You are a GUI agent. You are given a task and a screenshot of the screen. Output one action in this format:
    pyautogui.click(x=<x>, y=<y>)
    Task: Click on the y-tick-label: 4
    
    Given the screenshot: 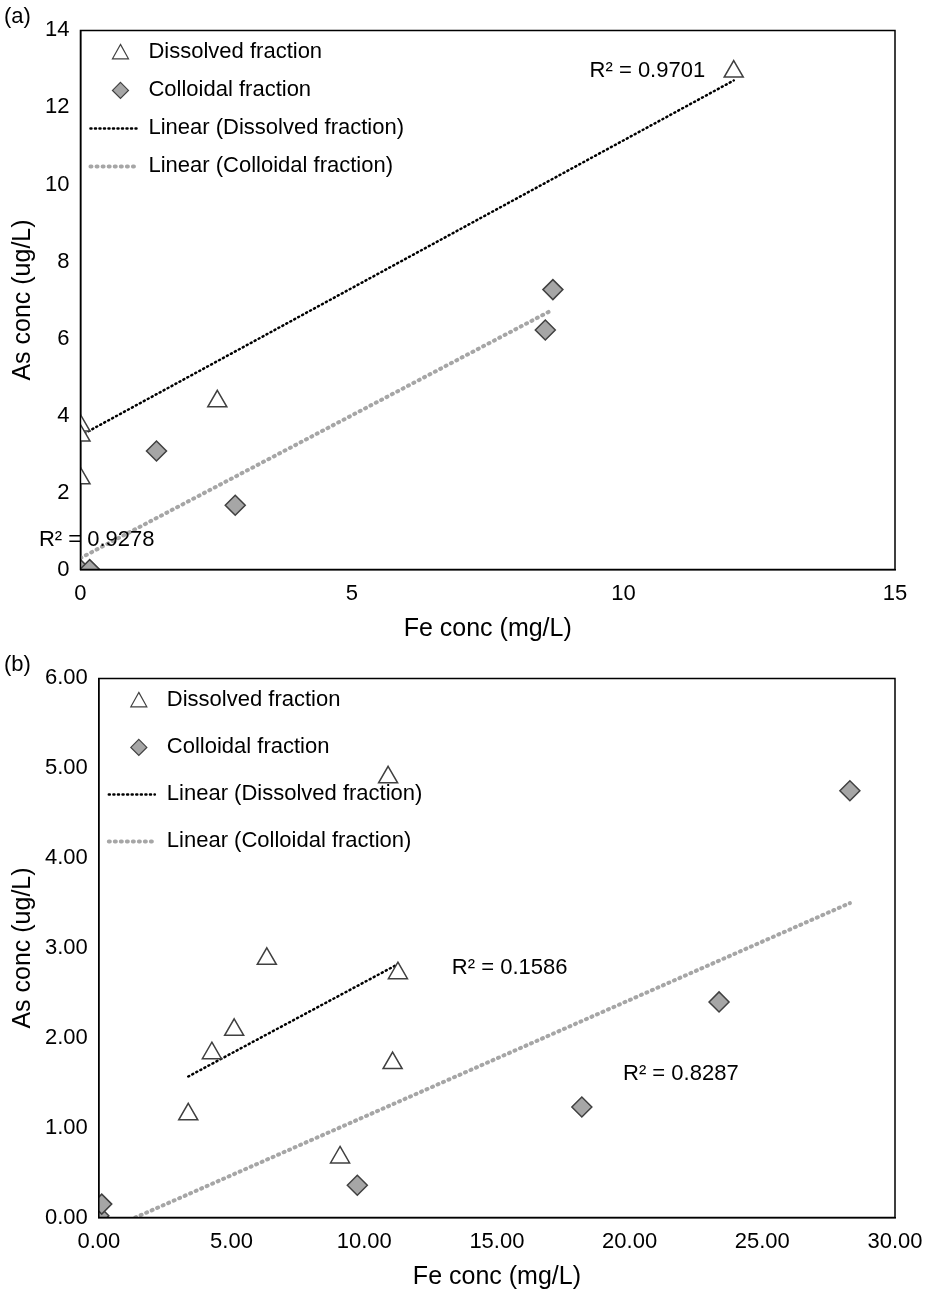 What is the action you would take?
    pyautogui.click(x=63, y=414)
    